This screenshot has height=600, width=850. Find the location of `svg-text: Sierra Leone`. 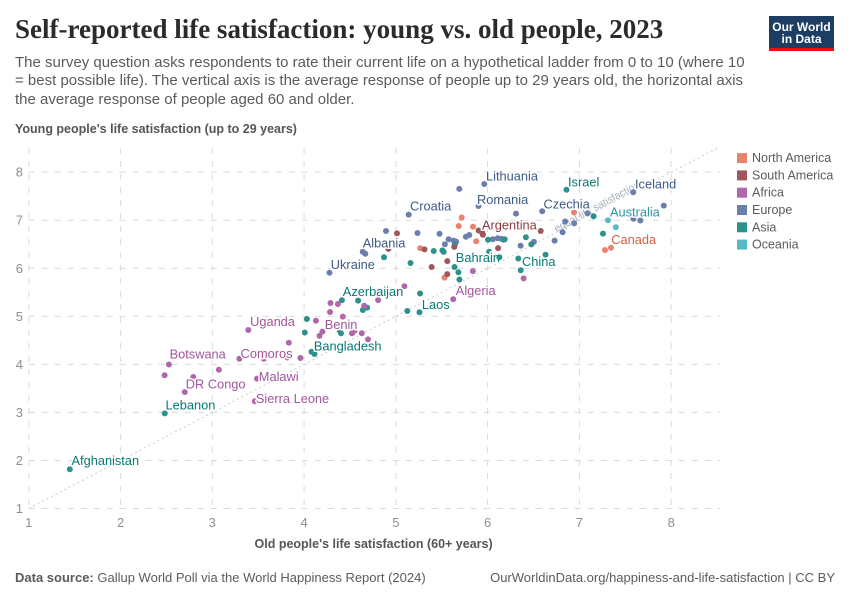

svg-text: Sierra Leone is located at coordinates (292, 398).